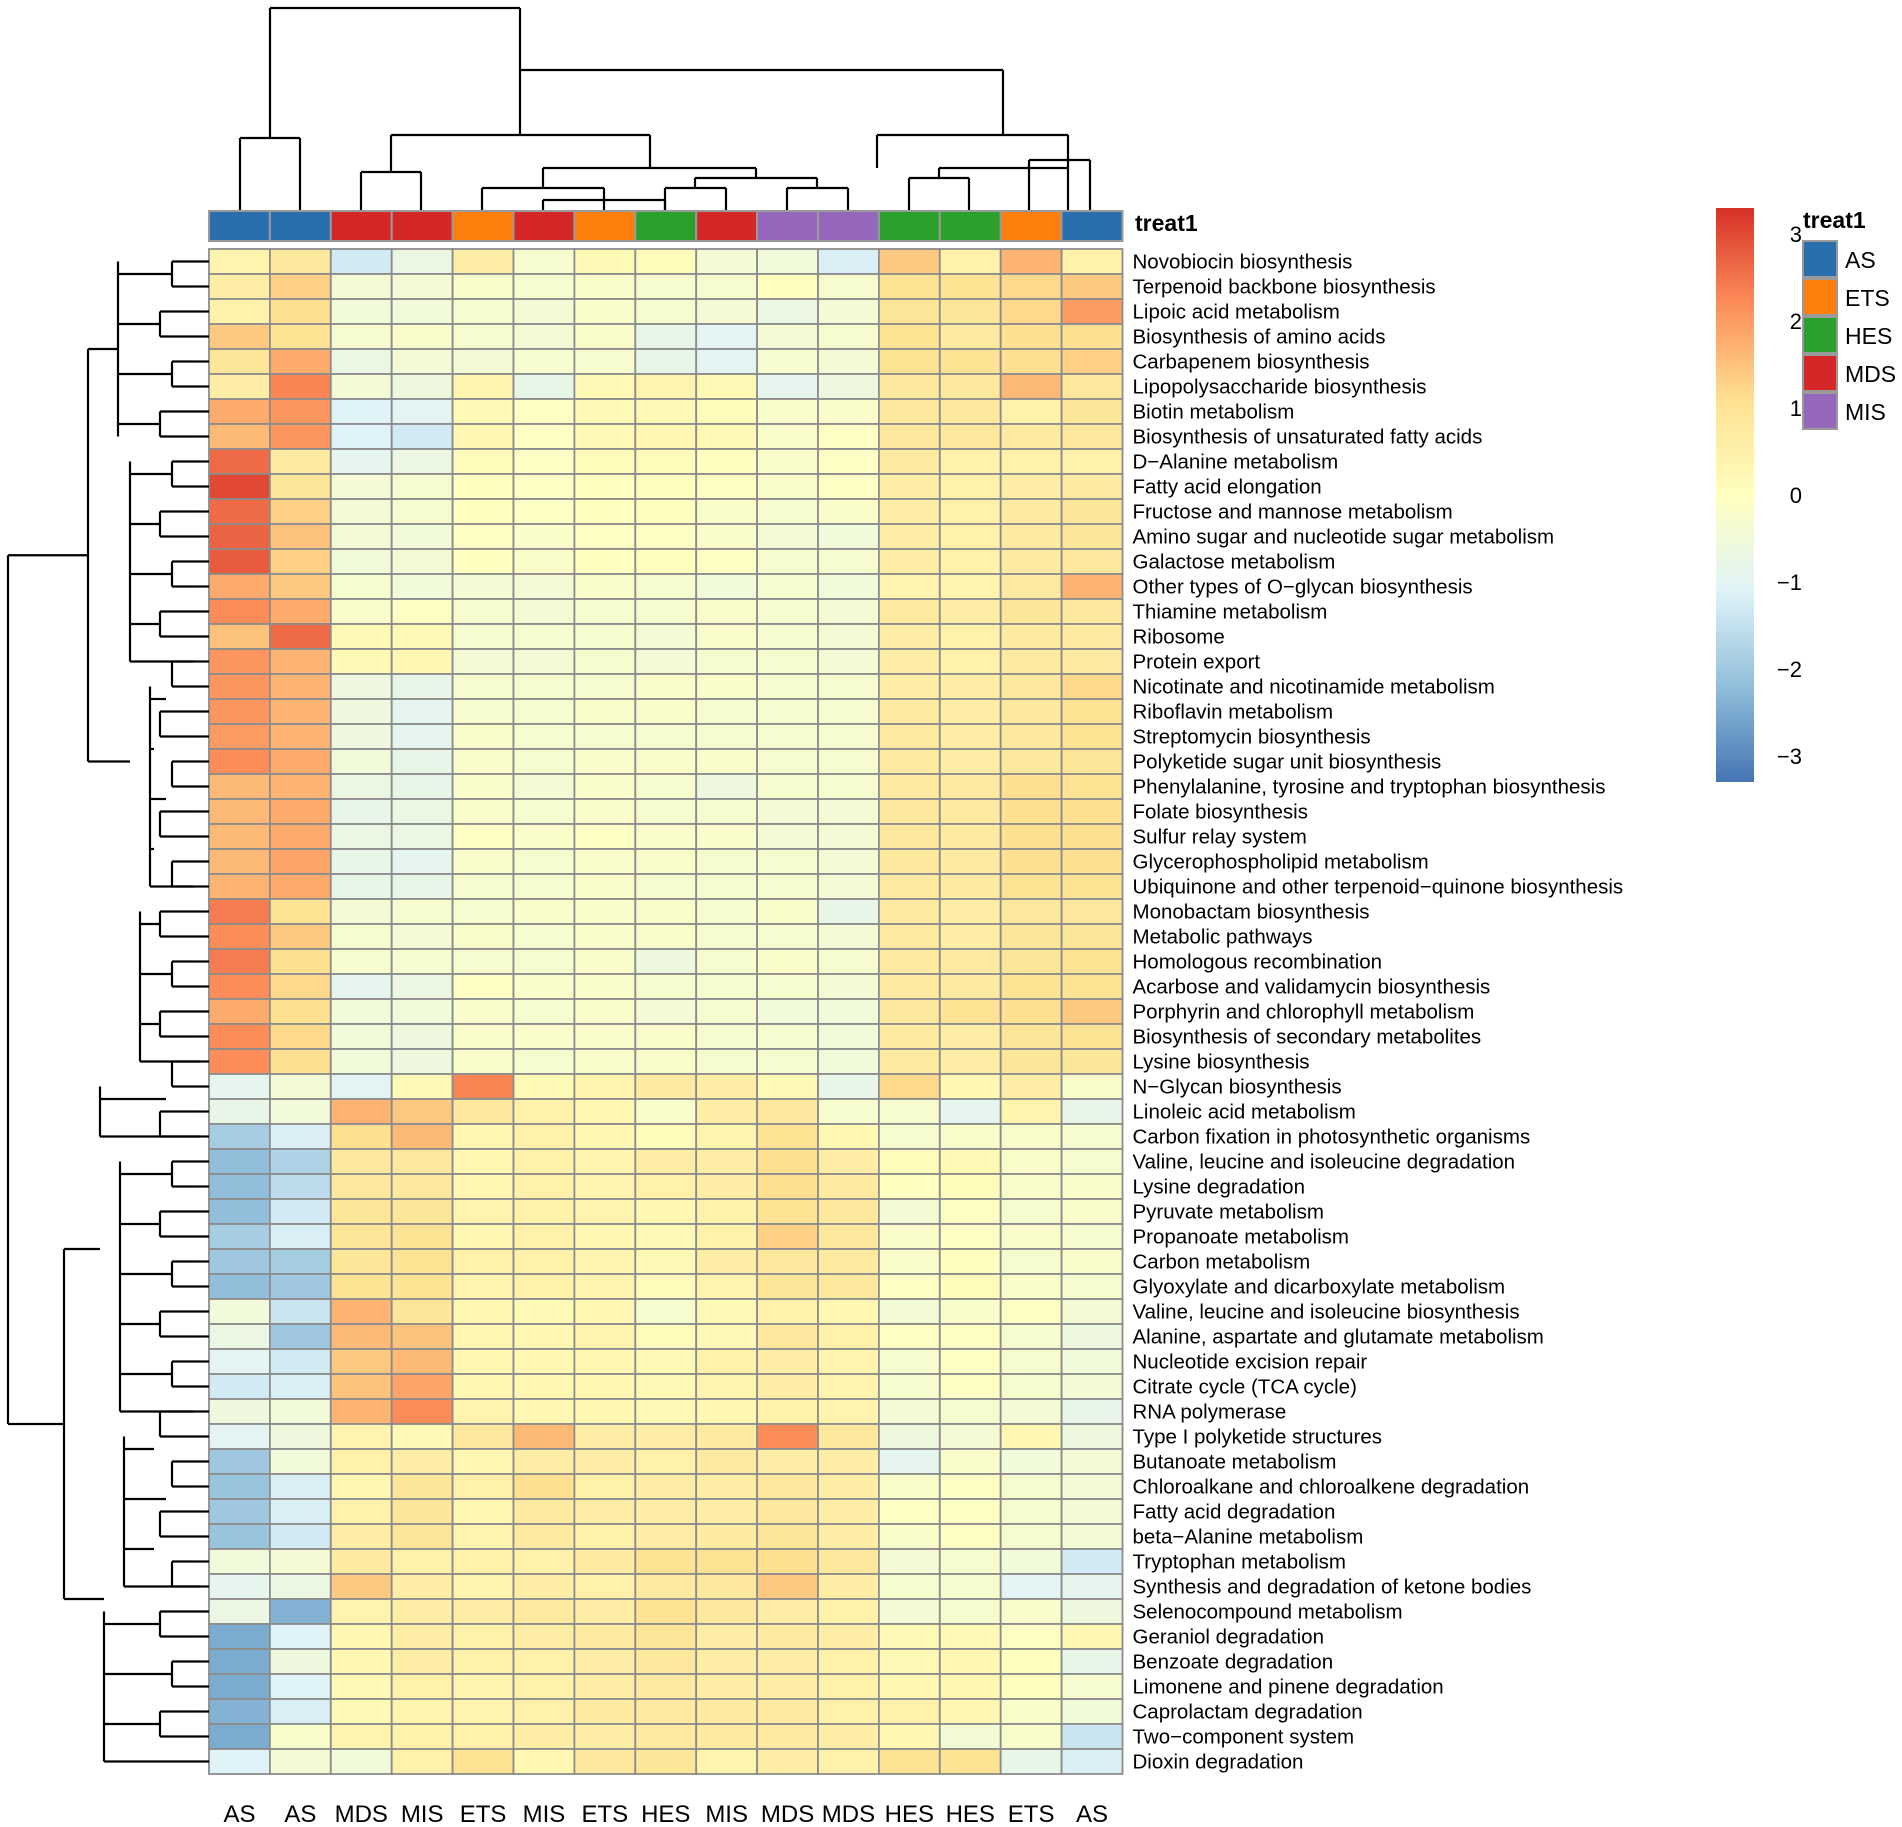 This screenshot has height=1827, width=1902. I want to click on row-dendrogram-branch, so click(185, 774).